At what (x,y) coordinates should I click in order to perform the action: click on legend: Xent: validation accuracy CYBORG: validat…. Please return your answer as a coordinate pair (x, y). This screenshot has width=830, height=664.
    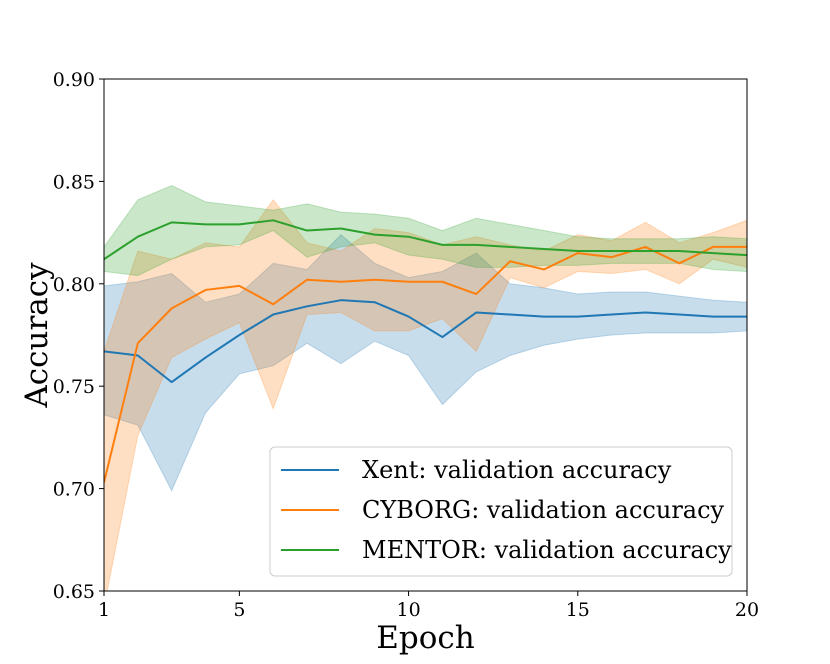
    Looking at the image, I should click on (501, 511).